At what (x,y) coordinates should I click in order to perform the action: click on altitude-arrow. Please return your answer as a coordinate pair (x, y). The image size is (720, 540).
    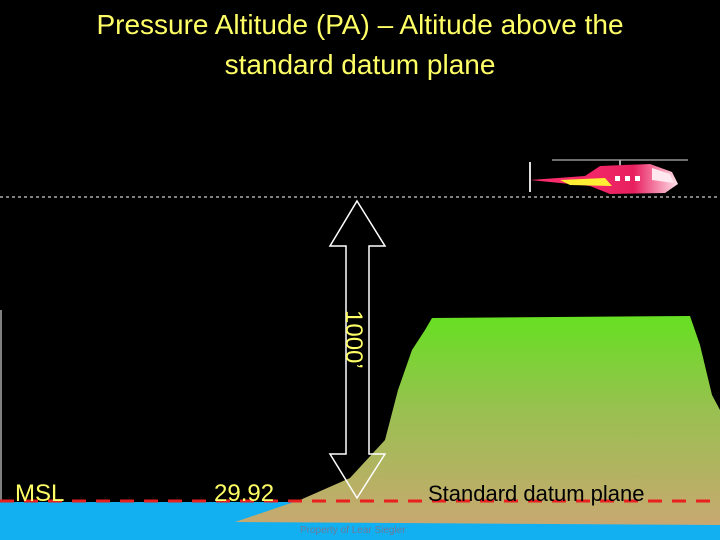
    Looking at the image, I should click on (357, 349).